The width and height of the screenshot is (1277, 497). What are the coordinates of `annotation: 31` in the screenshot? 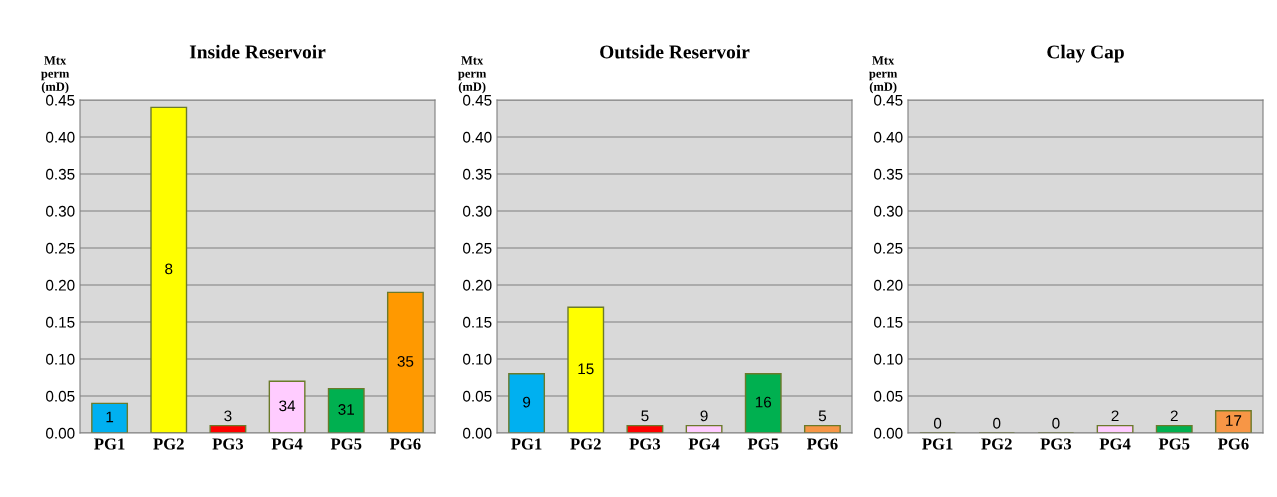 It's located at (346, 409).